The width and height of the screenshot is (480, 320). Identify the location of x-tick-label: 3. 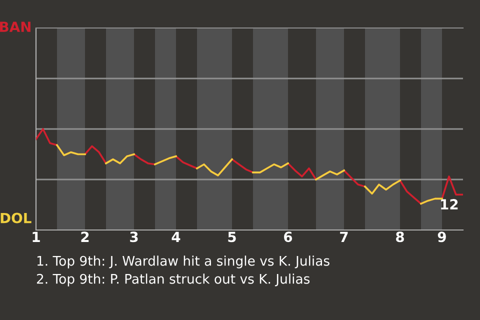
(134, 237).